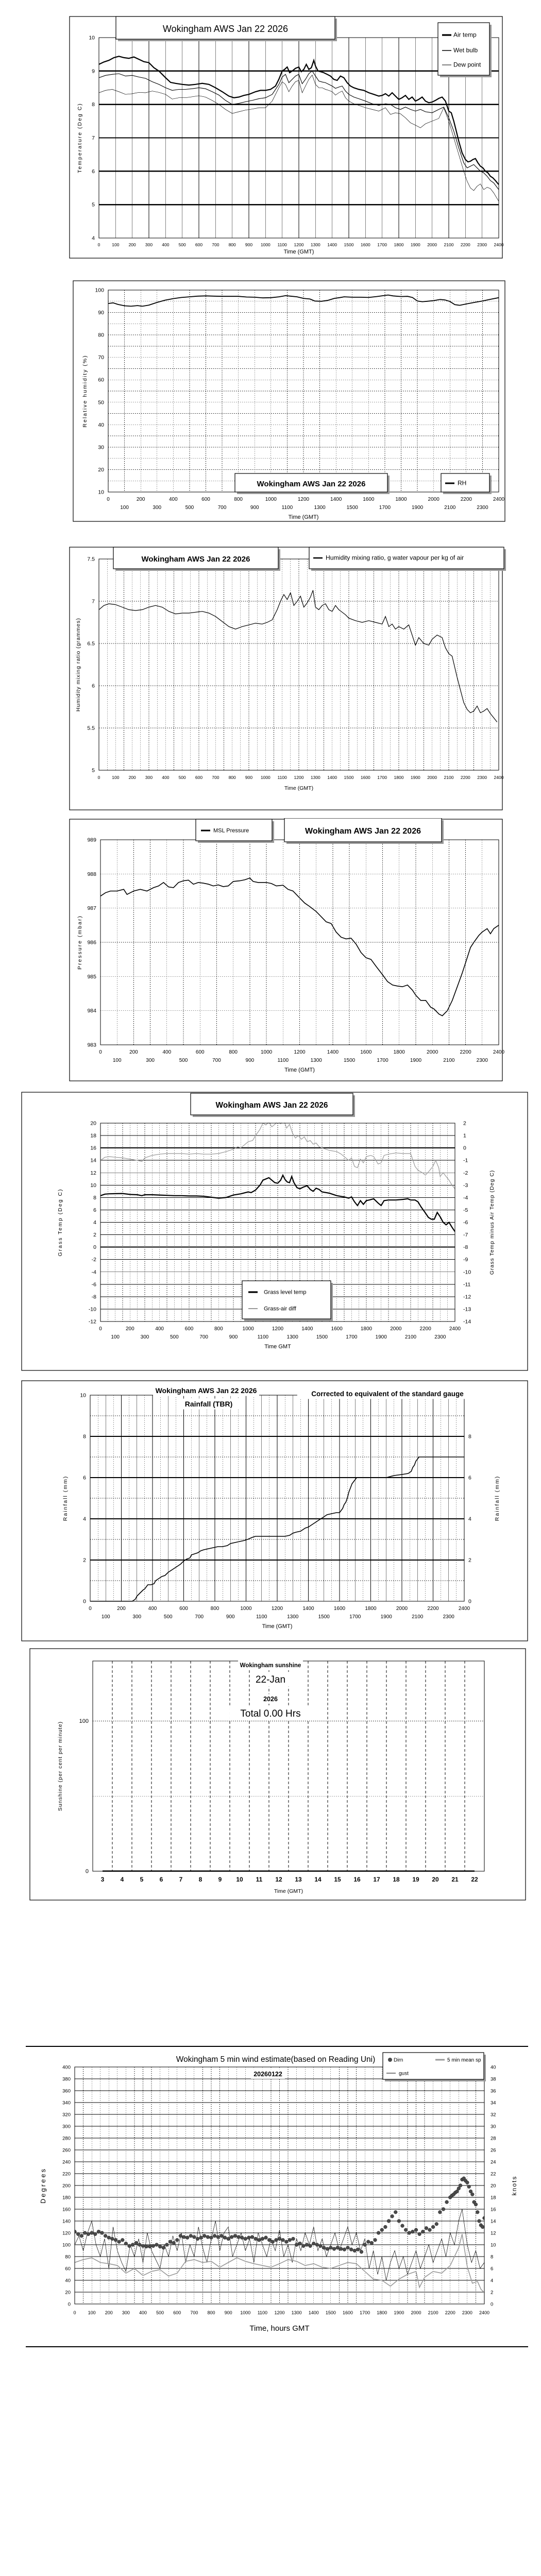 The width and height of the screenshot is (541, 2576). I want to click on svg-text: 80, so click(68, 2257).